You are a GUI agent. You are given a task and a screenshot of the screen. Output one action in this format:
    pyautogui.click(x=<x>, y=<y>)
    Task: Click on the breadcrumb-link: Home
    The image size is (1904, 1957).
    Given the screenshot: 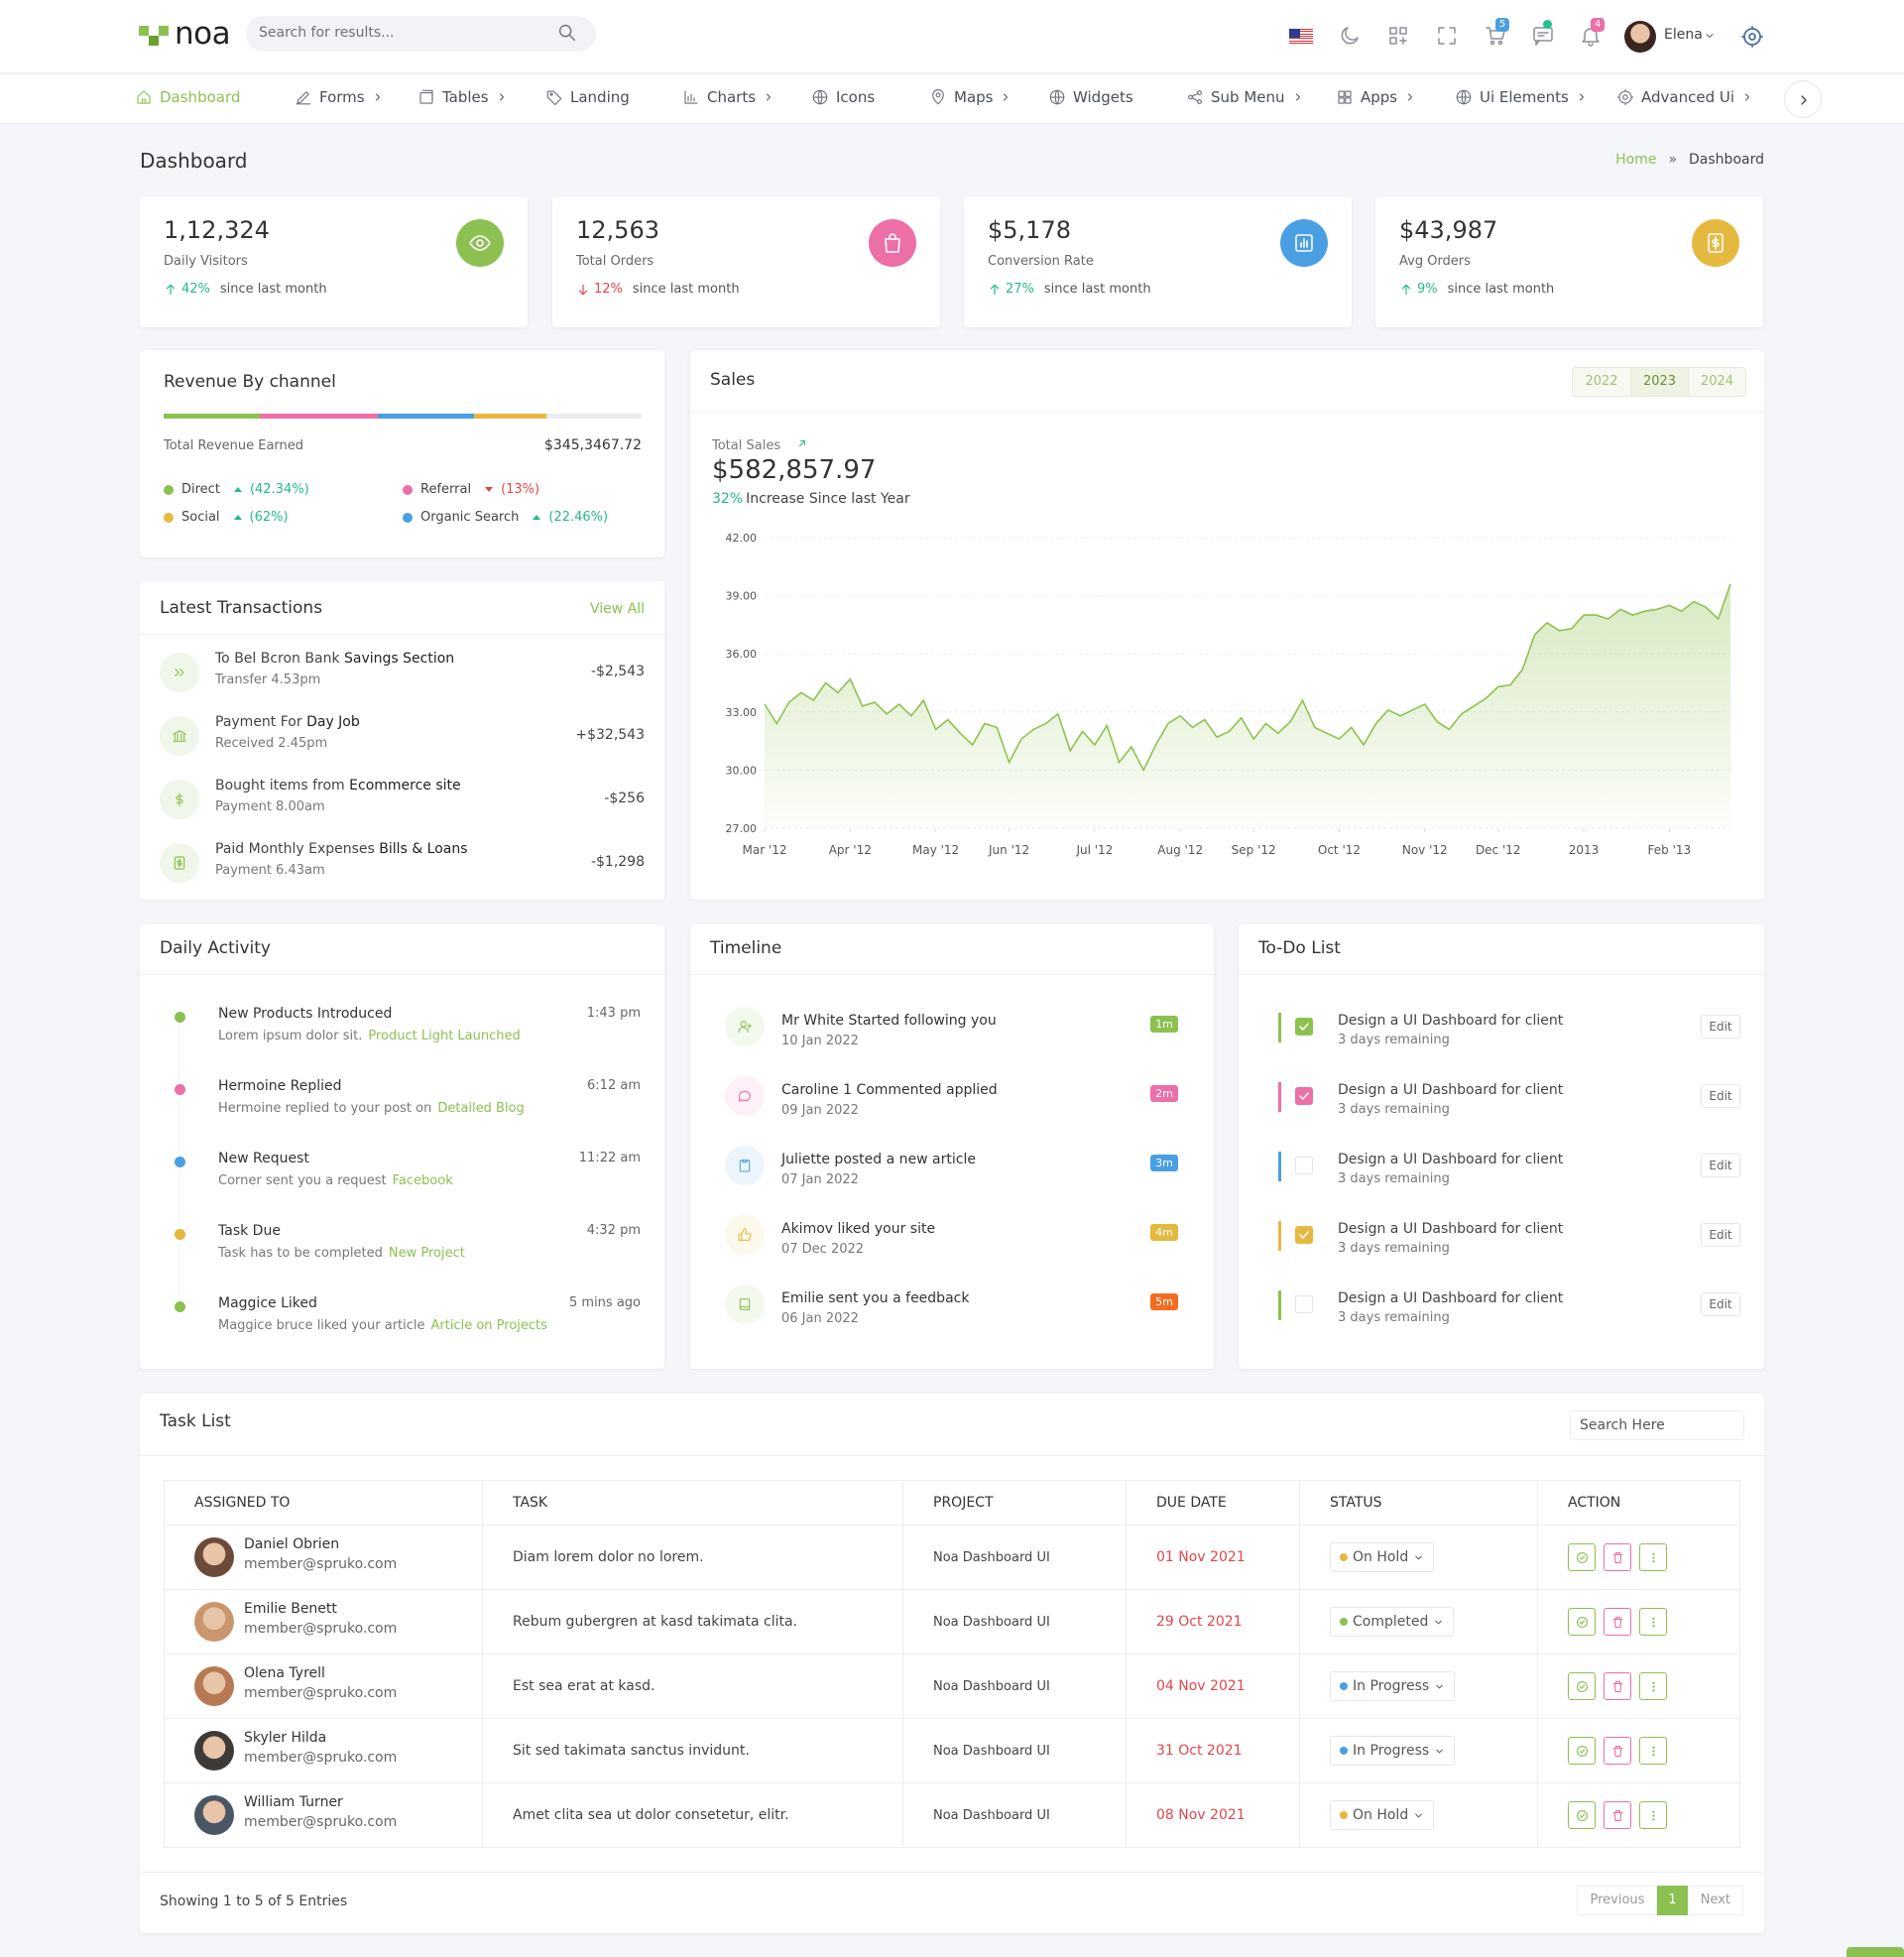 What is the action you would take?
    pyautogui.click(x=1636, y=160)
    